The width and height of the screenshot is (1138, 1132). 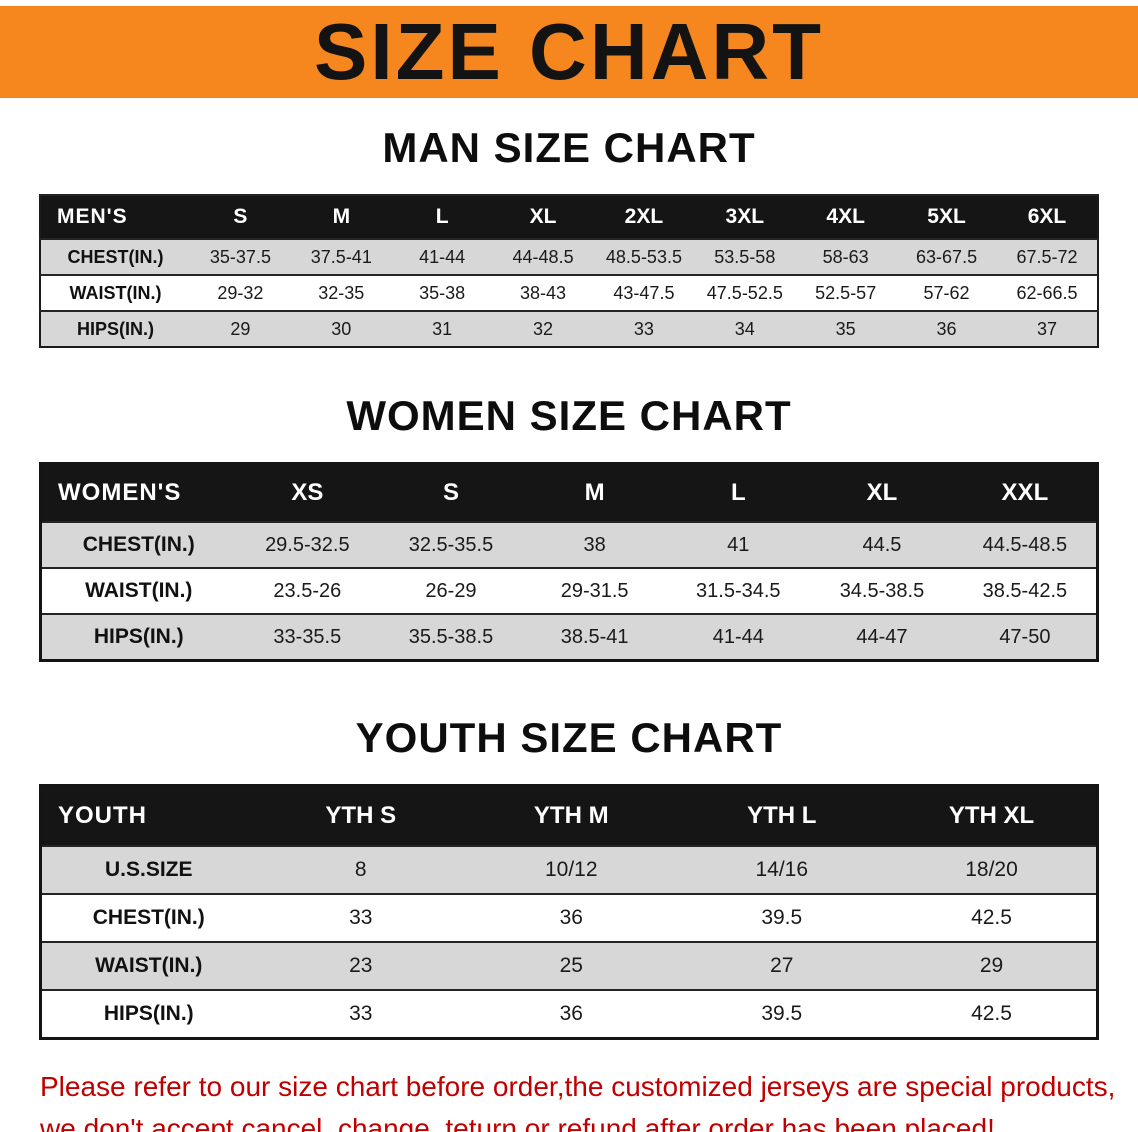 I want to click on cell: 14/16, so click(x=782, y=869).